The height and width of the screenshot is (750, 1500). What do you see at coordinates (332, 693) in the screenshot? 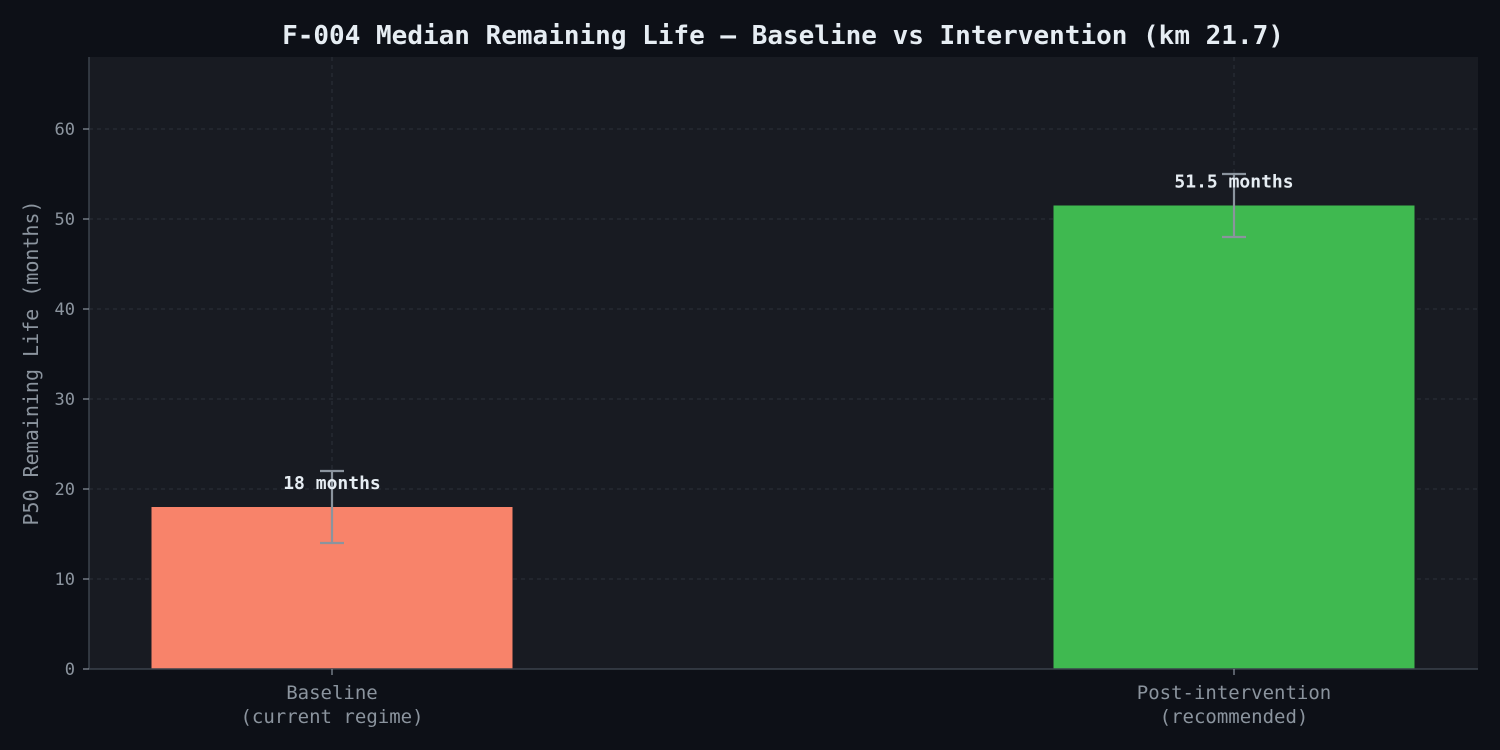
I see `x-tick-label-line: Baseline` at bounding box center [332, 693].